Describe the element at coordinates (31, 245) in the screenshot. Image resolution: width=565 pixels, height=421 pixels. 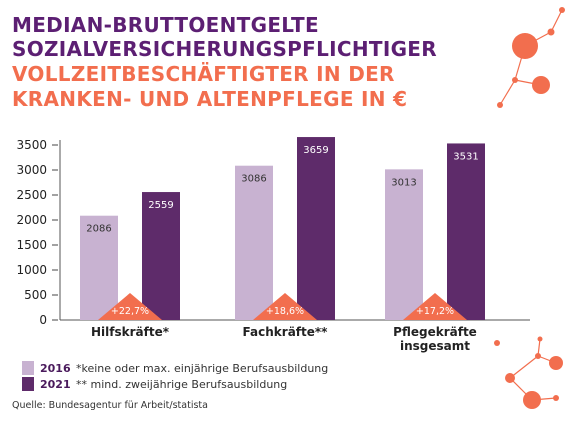
I see `y-tick-label: 1500` at that location.